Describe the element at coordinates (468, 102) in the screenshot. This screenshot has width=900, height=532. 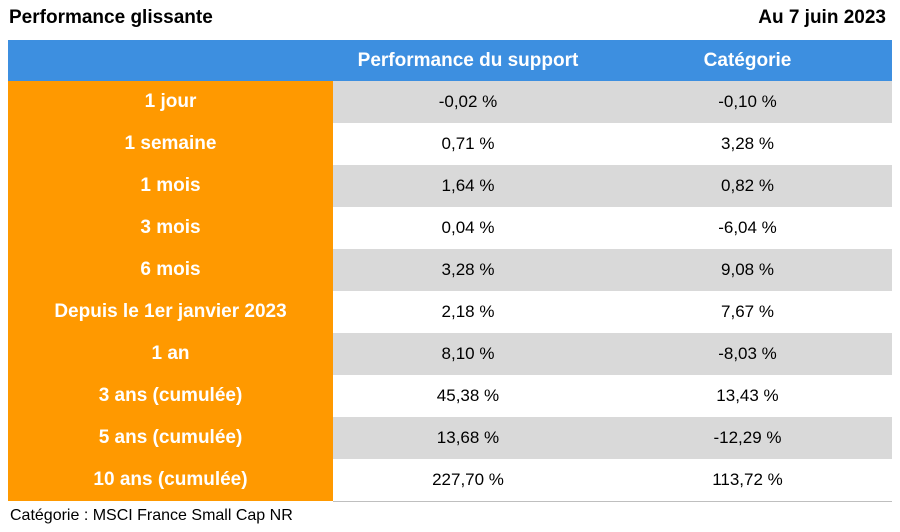
I see `support-performance-value: -0,02 %` at that location.